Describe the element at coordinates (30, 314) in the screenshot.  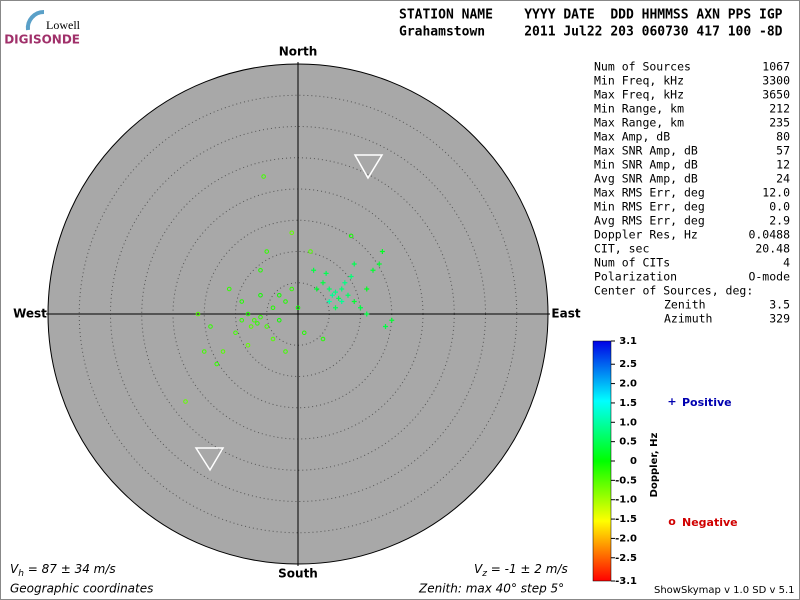
I see `compass-west: West` at that location.